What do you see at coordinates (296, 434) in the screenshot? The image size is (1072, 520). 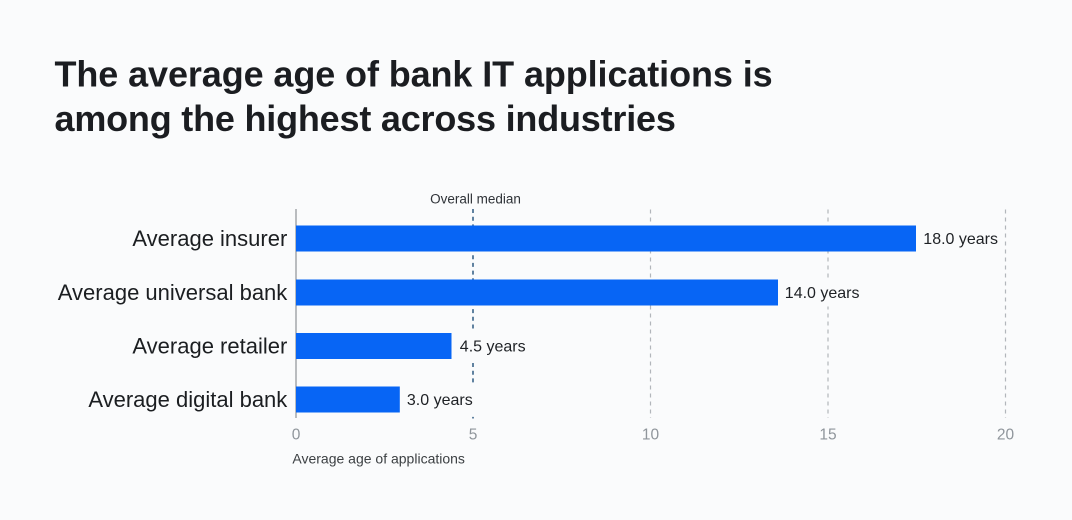 I see `svg-text: 0` at bounding box center [296, 434].